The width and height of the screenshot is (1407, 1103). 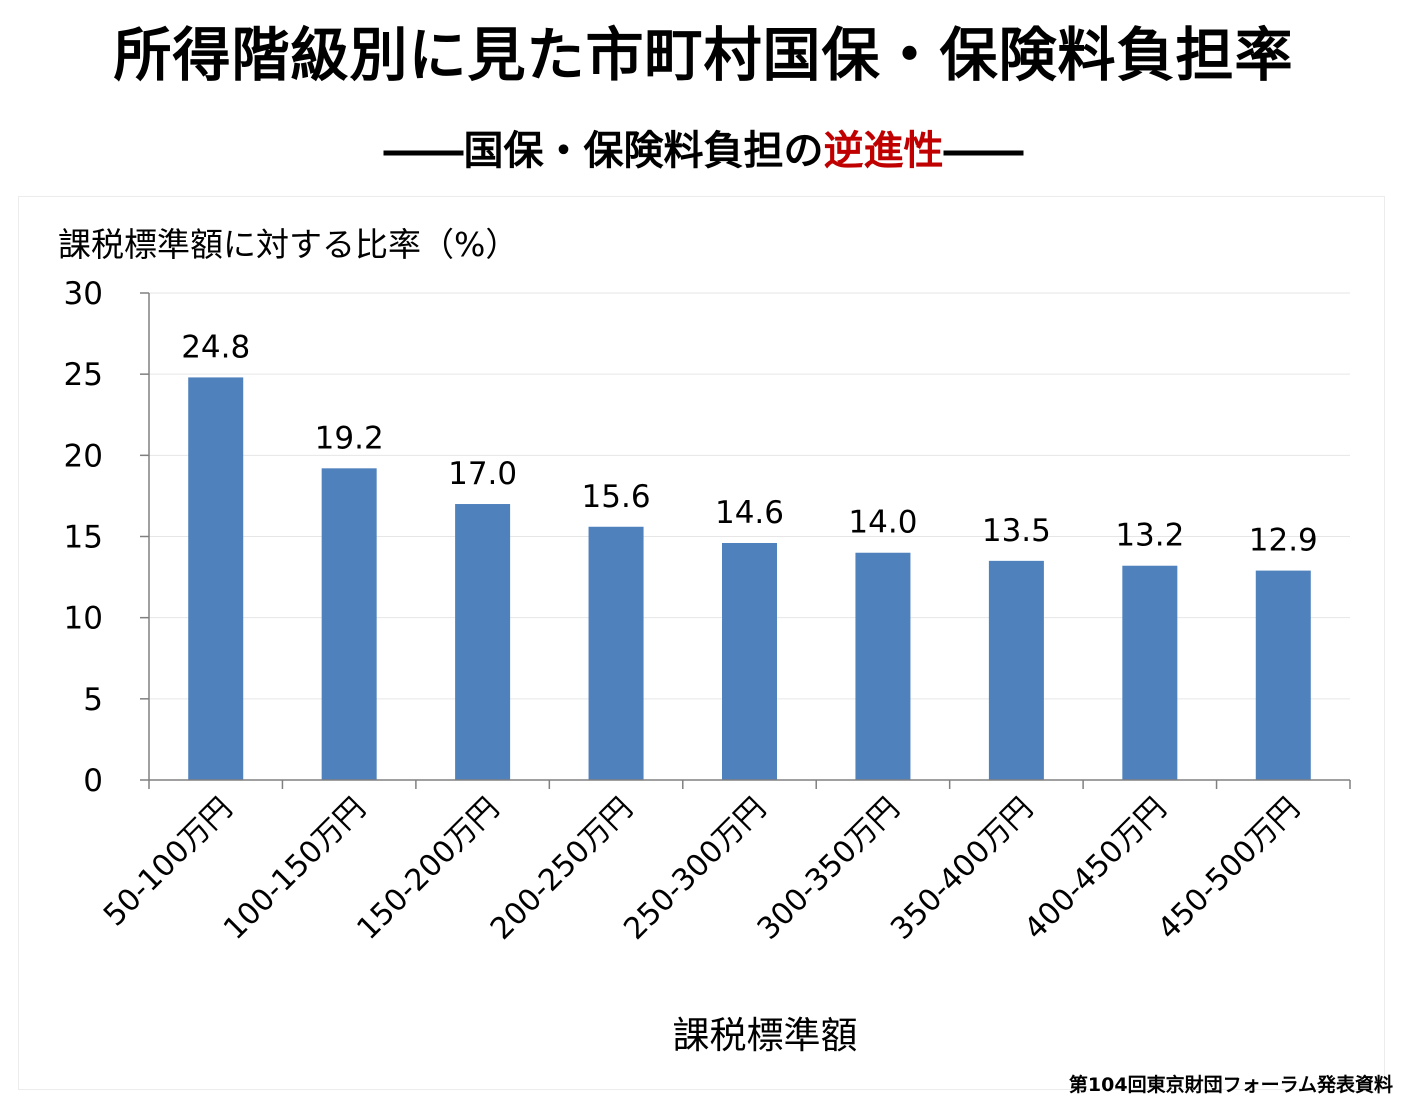 What do you see at coordinates (829, 869) in the screenshot?
I see `x-tick-label: 300-350万円` at bounding box center [829, 869].